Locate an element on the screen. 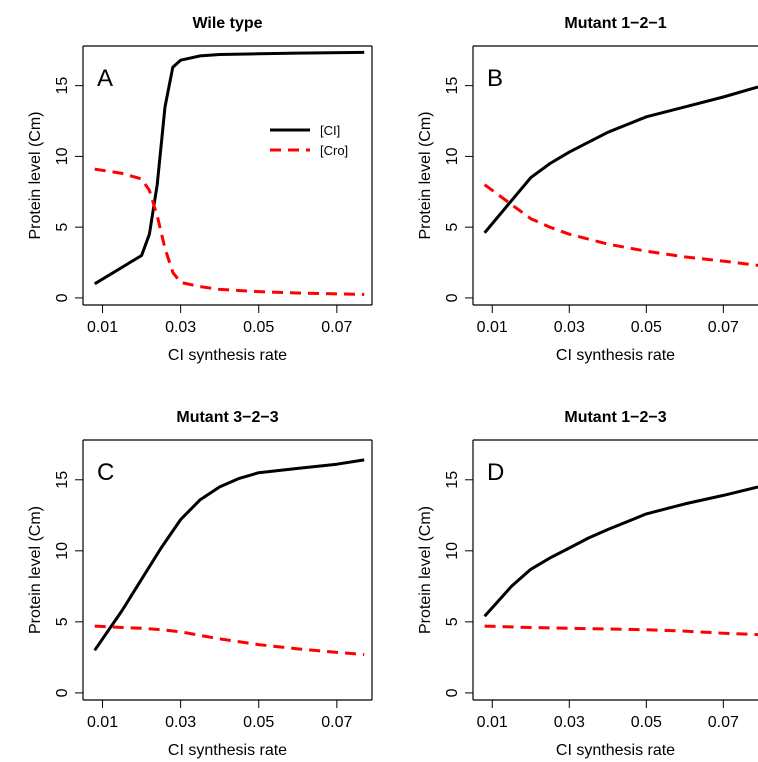  legend: [CI] [Cro] is located at coordinates (309, 140).